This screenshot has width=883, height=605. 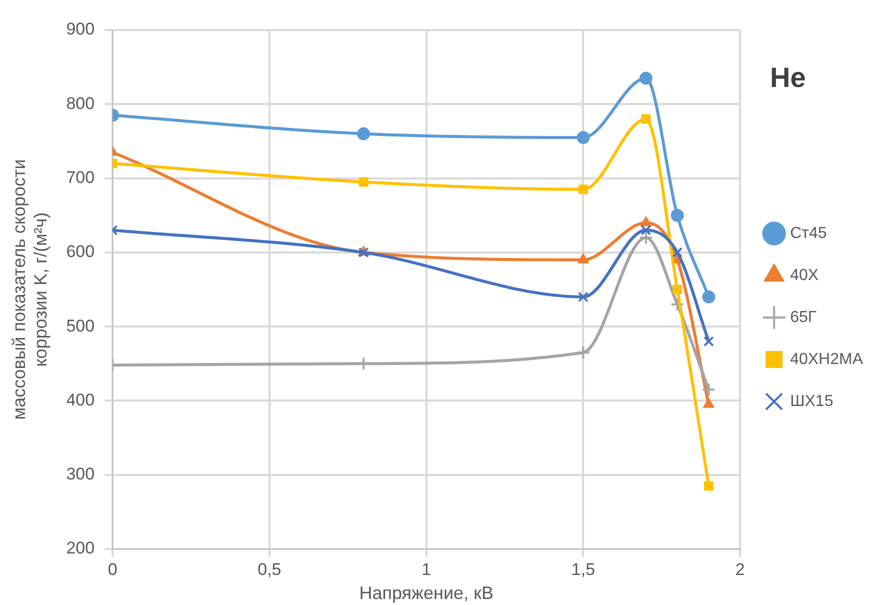 I want to click on y-tick-label: 600, so click(x=80, y=252).